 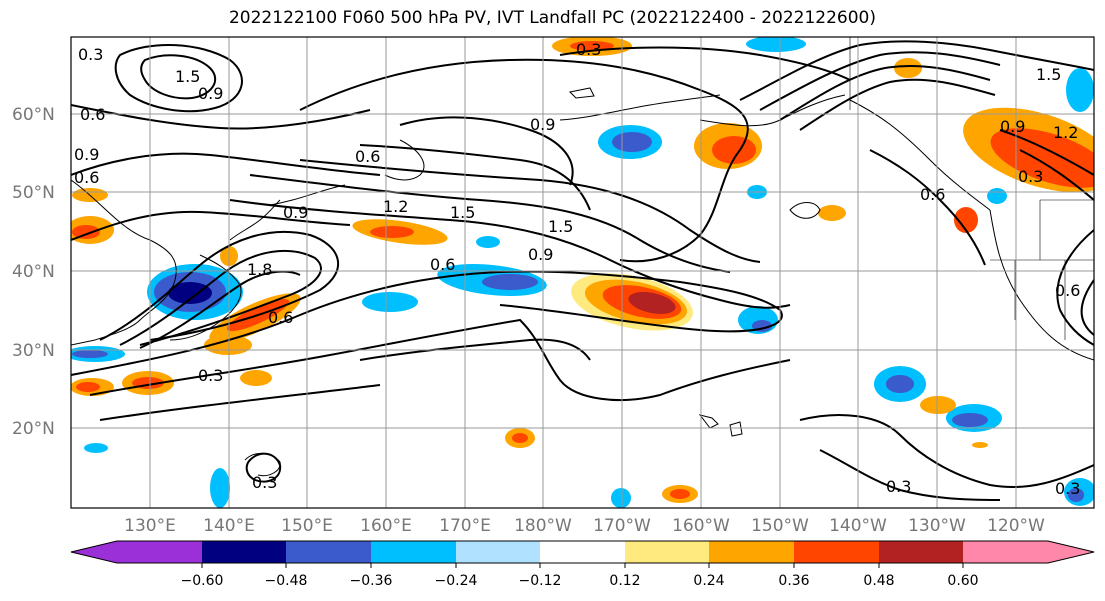 I want to click on contour-label: 1.8, so click(x=259, y=269).